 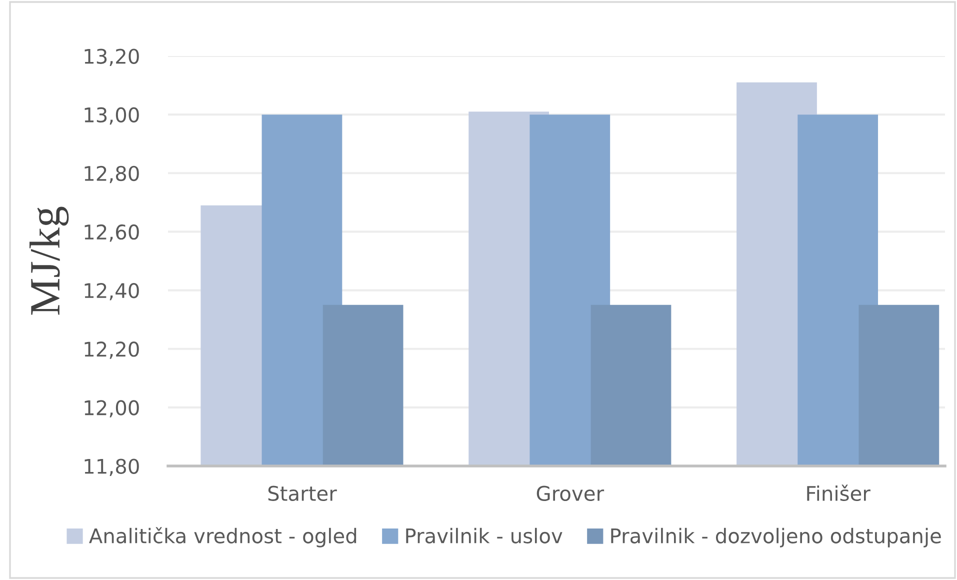 What do you see at coordinates (111, 175) in the screenshot?
I see `y-tick-label: 12,80` at bounding box center [111, 175].